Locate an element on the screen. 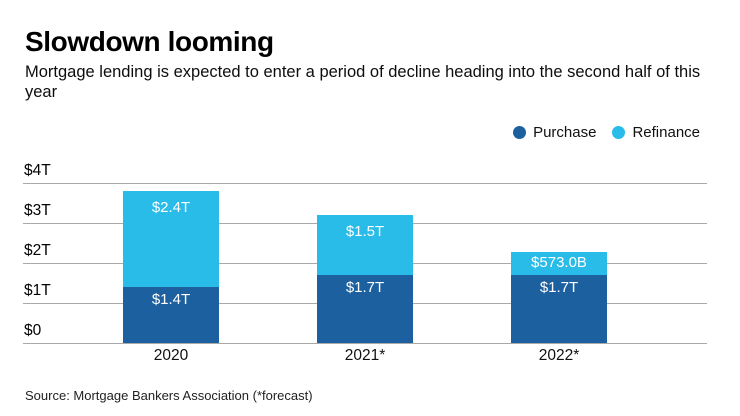 The width and height of the screenshot is (740, 416). legend-item-label: Refinance is located at coordinates (666, 132).